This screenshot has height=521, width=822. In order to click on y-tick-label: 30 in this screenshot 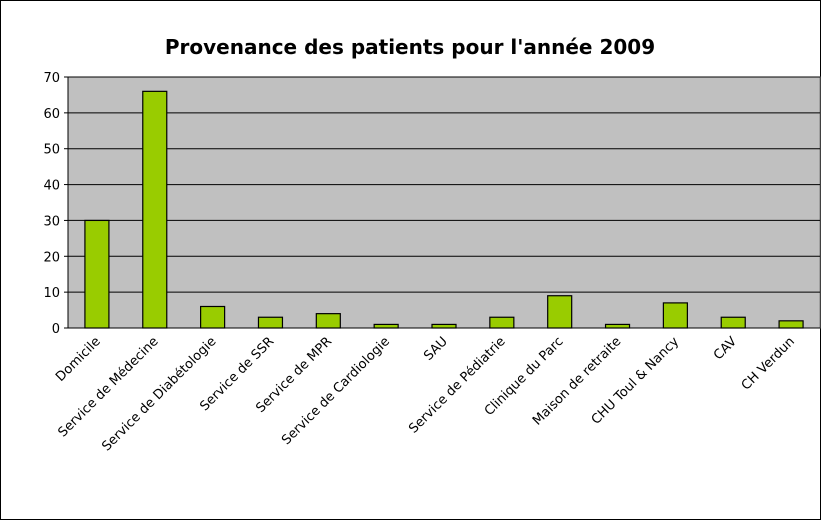, I will do `click(51, 221)`.